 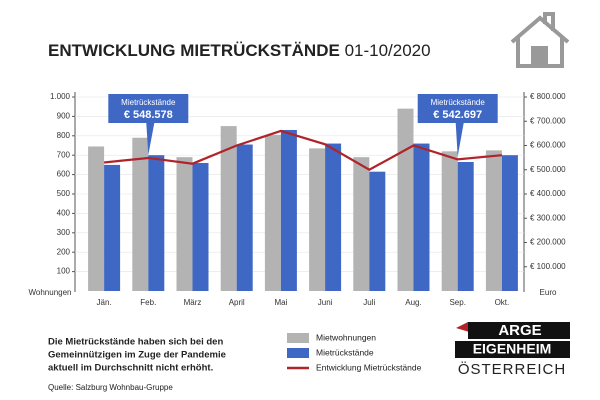 I want to click on x-tick-label: März, so click(x=193, y=302).